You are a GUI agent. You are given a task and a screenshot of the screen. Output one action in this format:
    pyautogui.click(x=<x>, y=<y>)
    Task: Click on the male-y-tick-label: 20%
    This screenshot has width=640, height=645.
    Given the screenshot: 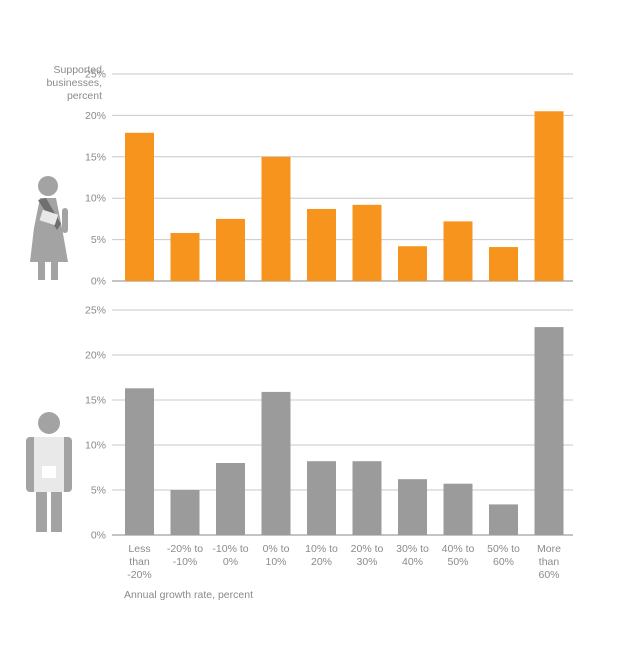 What is the action you would take?
    pyautogui.click(x=95, y=356)
    